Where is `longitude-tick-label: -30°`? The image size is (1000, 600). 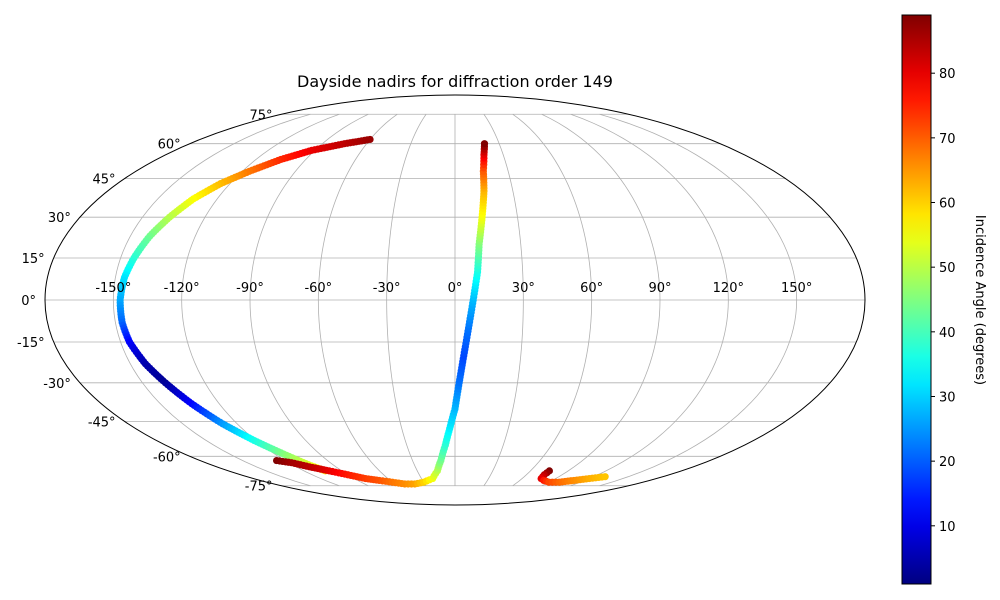
longitude-tick-label: -30° is located at coordinates (387, 288).